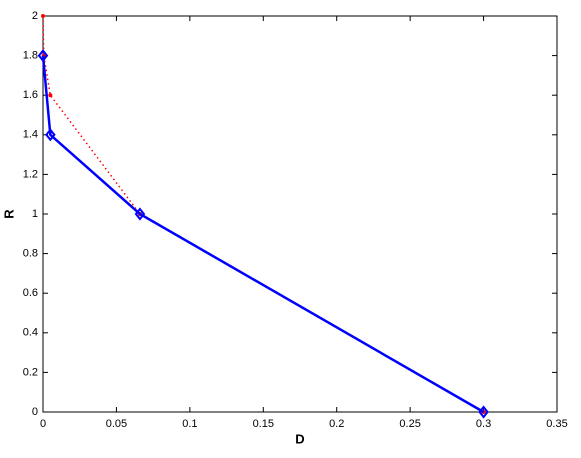 The image size is (581, 458). Describe the element at coordinates (30, 372) in the screenshot. I see `y-tick-label: 0.2` at that location.